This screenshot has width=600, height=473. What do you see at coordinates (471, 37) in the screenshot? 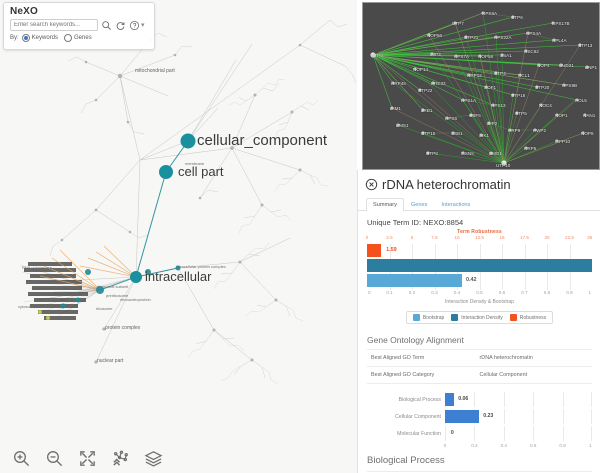
I see `gene-node-utp21: UTP21` at bounding box center [471, 37].